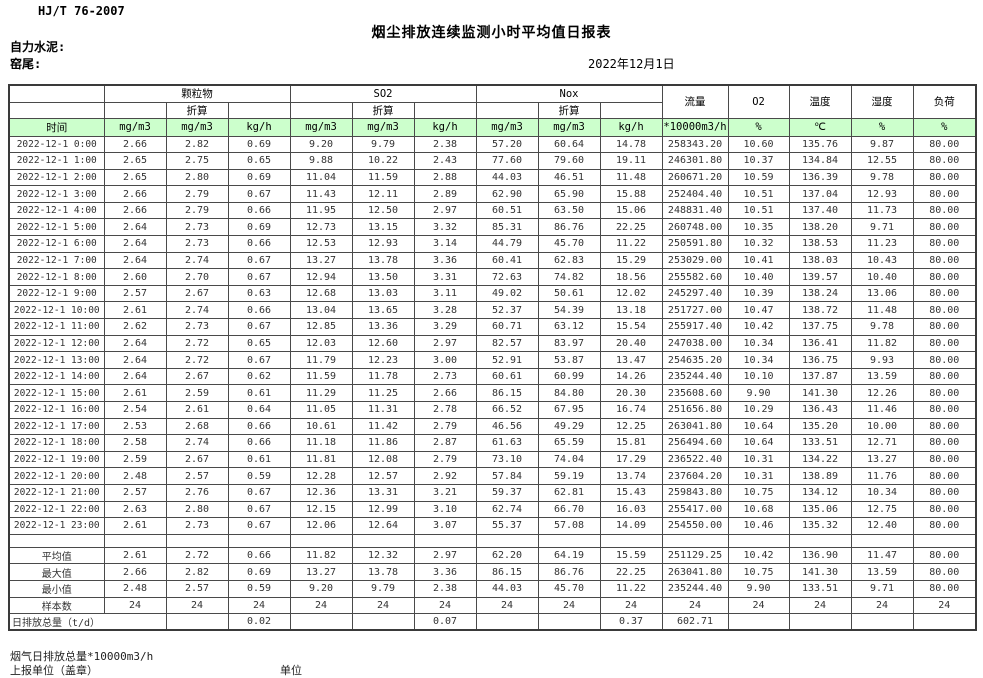  Describe the element at coordinates (695, 327) in the screenshot. I see `value-cell: 255917.40` at that location.